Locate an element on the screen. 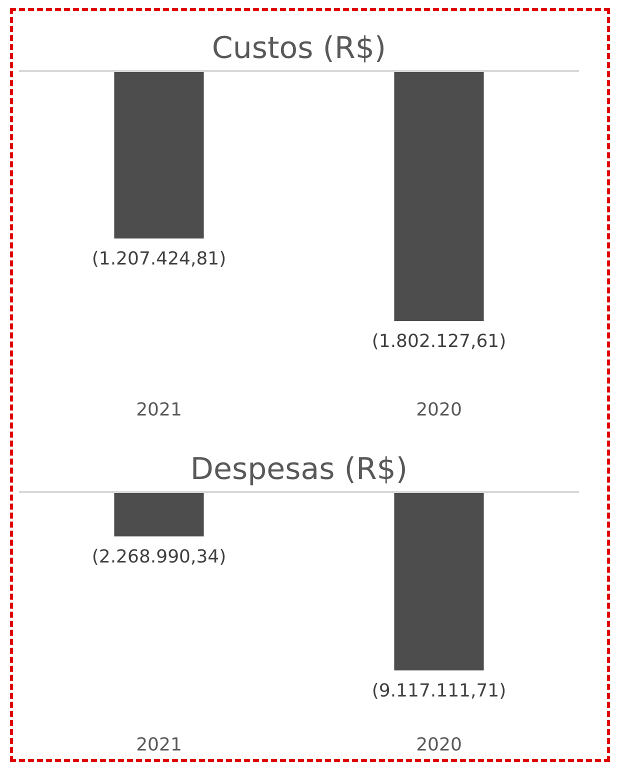  data-label: (2.268.990,34) is located at coordinates (159, 557).